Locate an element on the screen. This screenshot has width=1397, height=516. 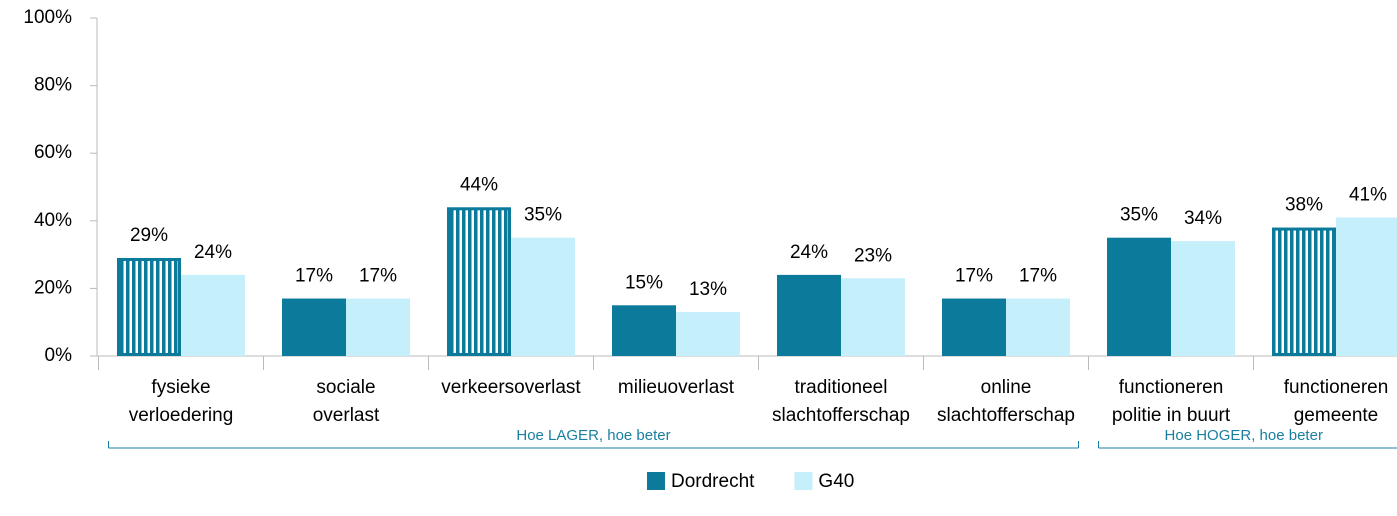
x-tick-label: verkeersoverlast is located at coordinates (511, 387).